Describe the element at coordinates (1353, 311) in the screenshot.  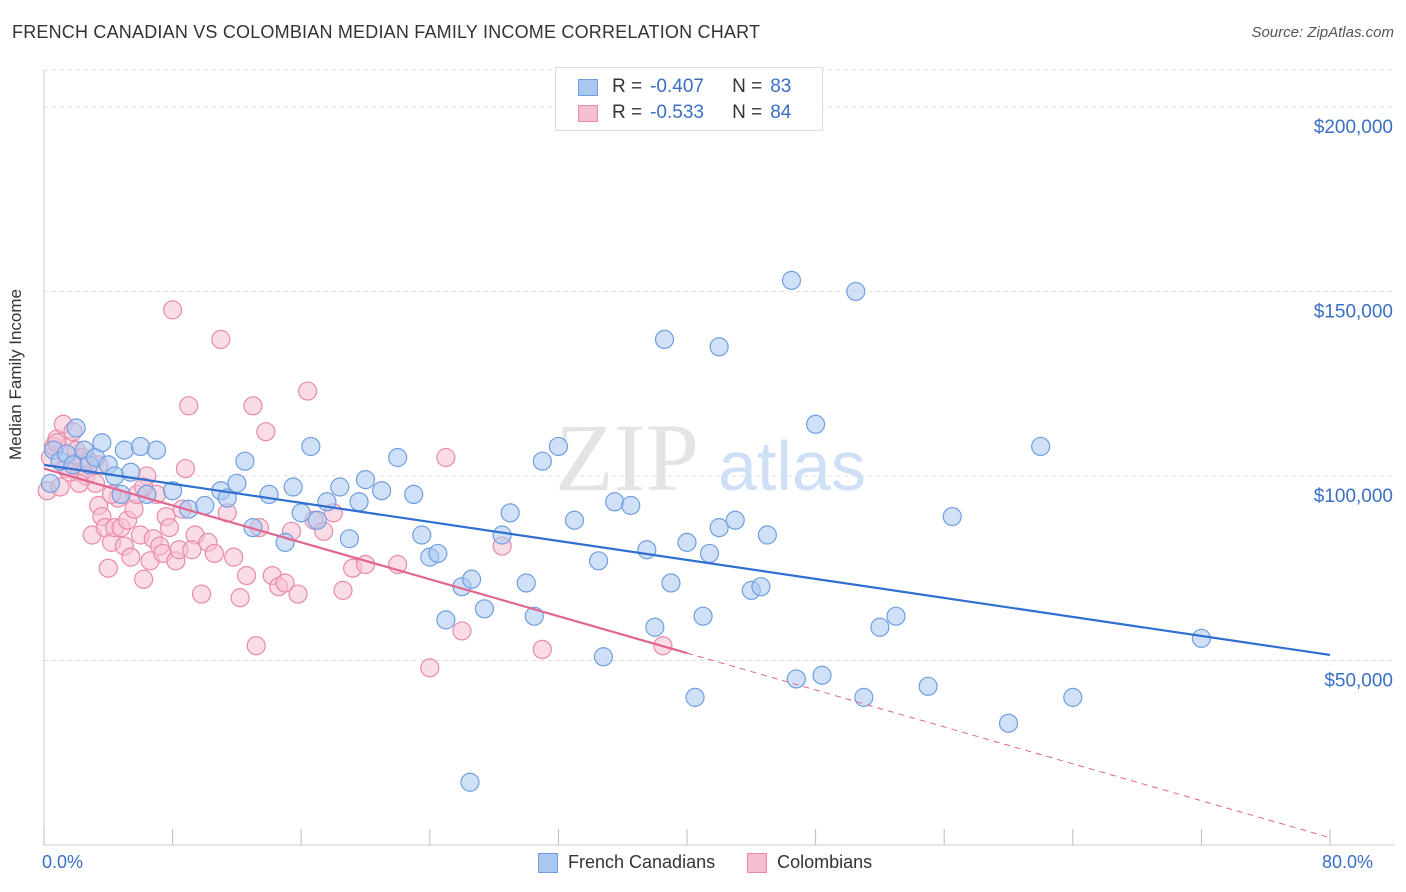
I see `y-tick-label: $150,000` at that location.